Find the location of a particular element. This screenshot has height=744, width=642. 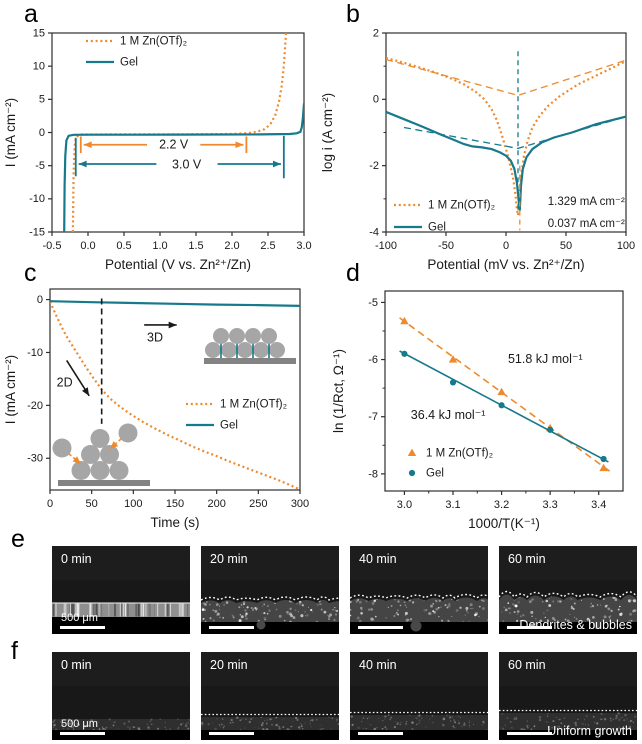

micrograph-e-20min: 20 min is located at coordinates (270, 590).